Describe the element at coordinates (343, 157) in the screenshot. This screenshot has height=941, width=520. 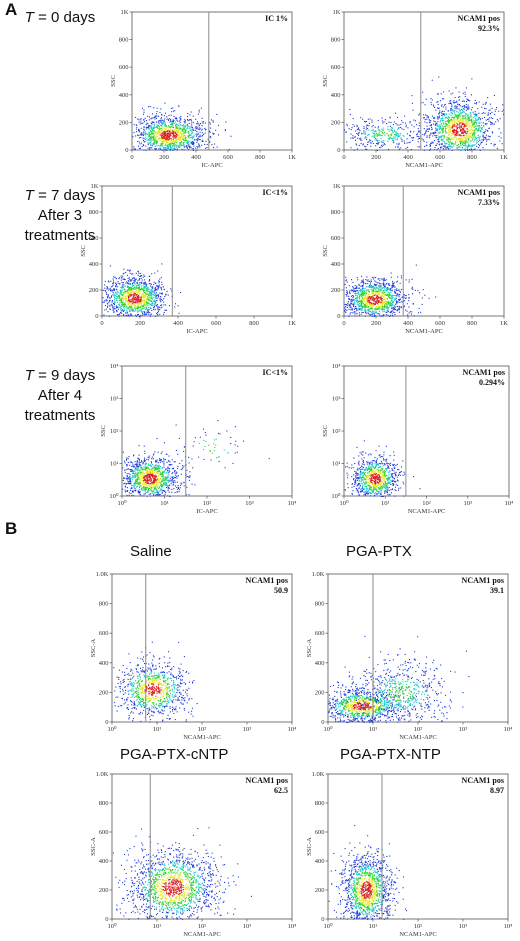
I see `x-tick-label: 0` at that location.